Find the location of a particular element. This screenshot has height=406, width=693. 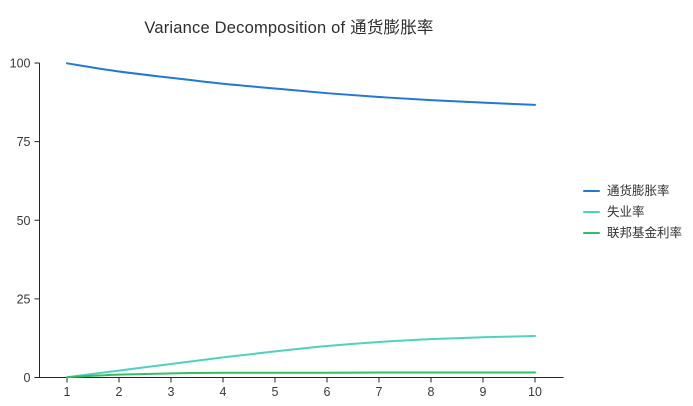

x-tick-label: 9 is located at coordinates (483, 392).